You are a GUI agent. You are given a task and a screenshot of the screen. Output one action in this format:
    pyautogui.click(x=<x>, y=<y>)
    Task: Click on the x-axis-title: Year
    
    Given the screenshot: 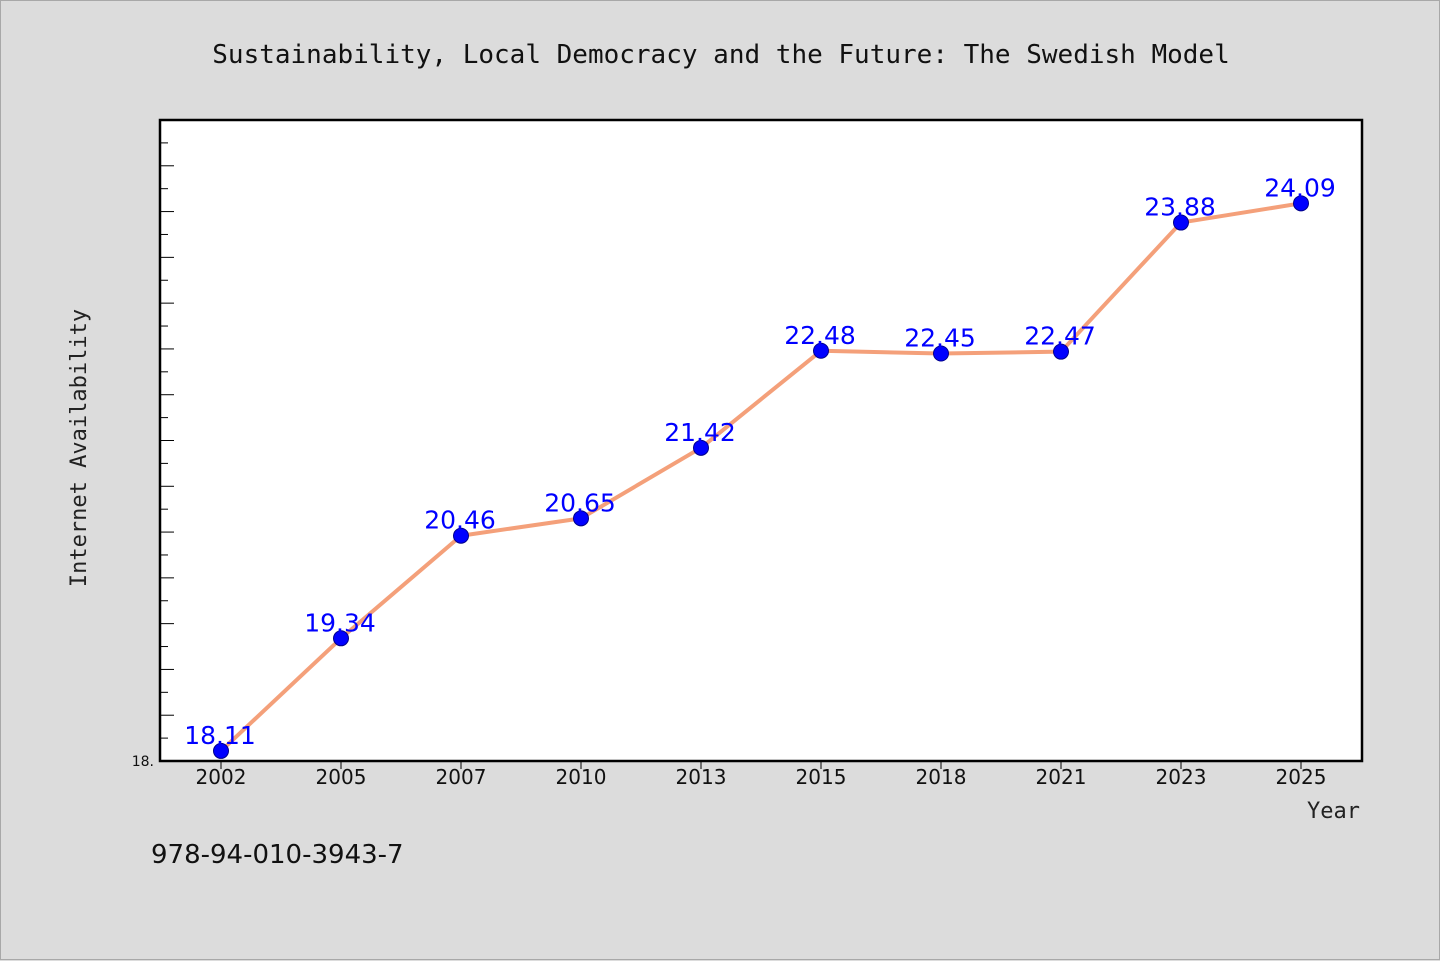 What is the action you would take?
    pyautogui.click(x=1333, y=811)
    